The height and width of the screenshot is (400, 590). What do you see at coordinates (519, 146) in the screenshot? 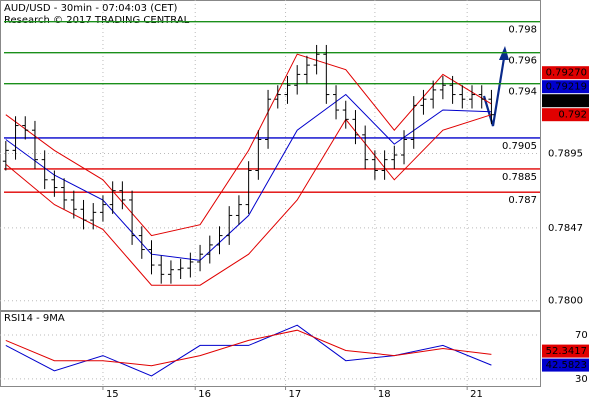
I see `level-label: 0.7905` at bounding box center [519, 146].